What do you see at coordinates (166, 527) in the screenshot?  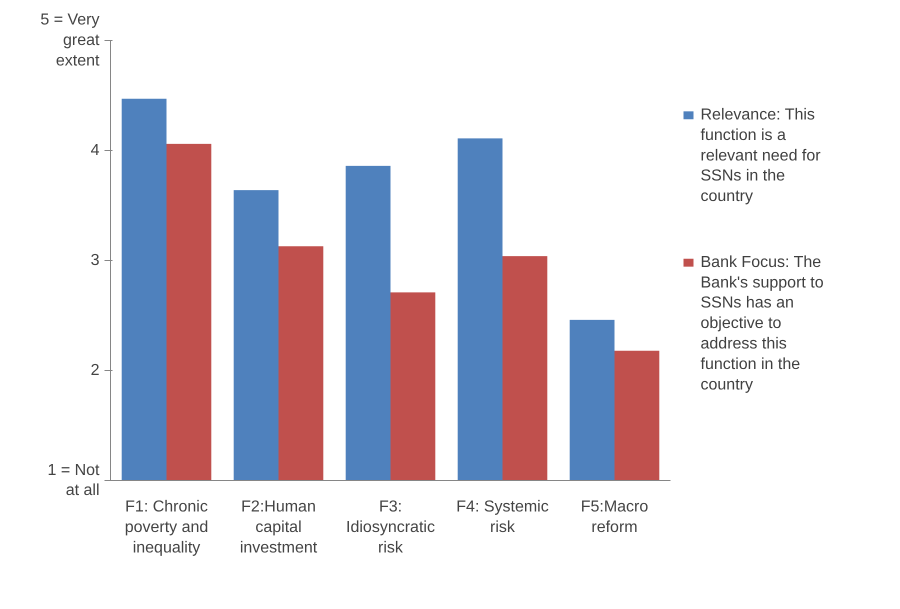 I see `x-tick-label: F1: Chronic poverty and inequality` at bounding box center [166, 527].